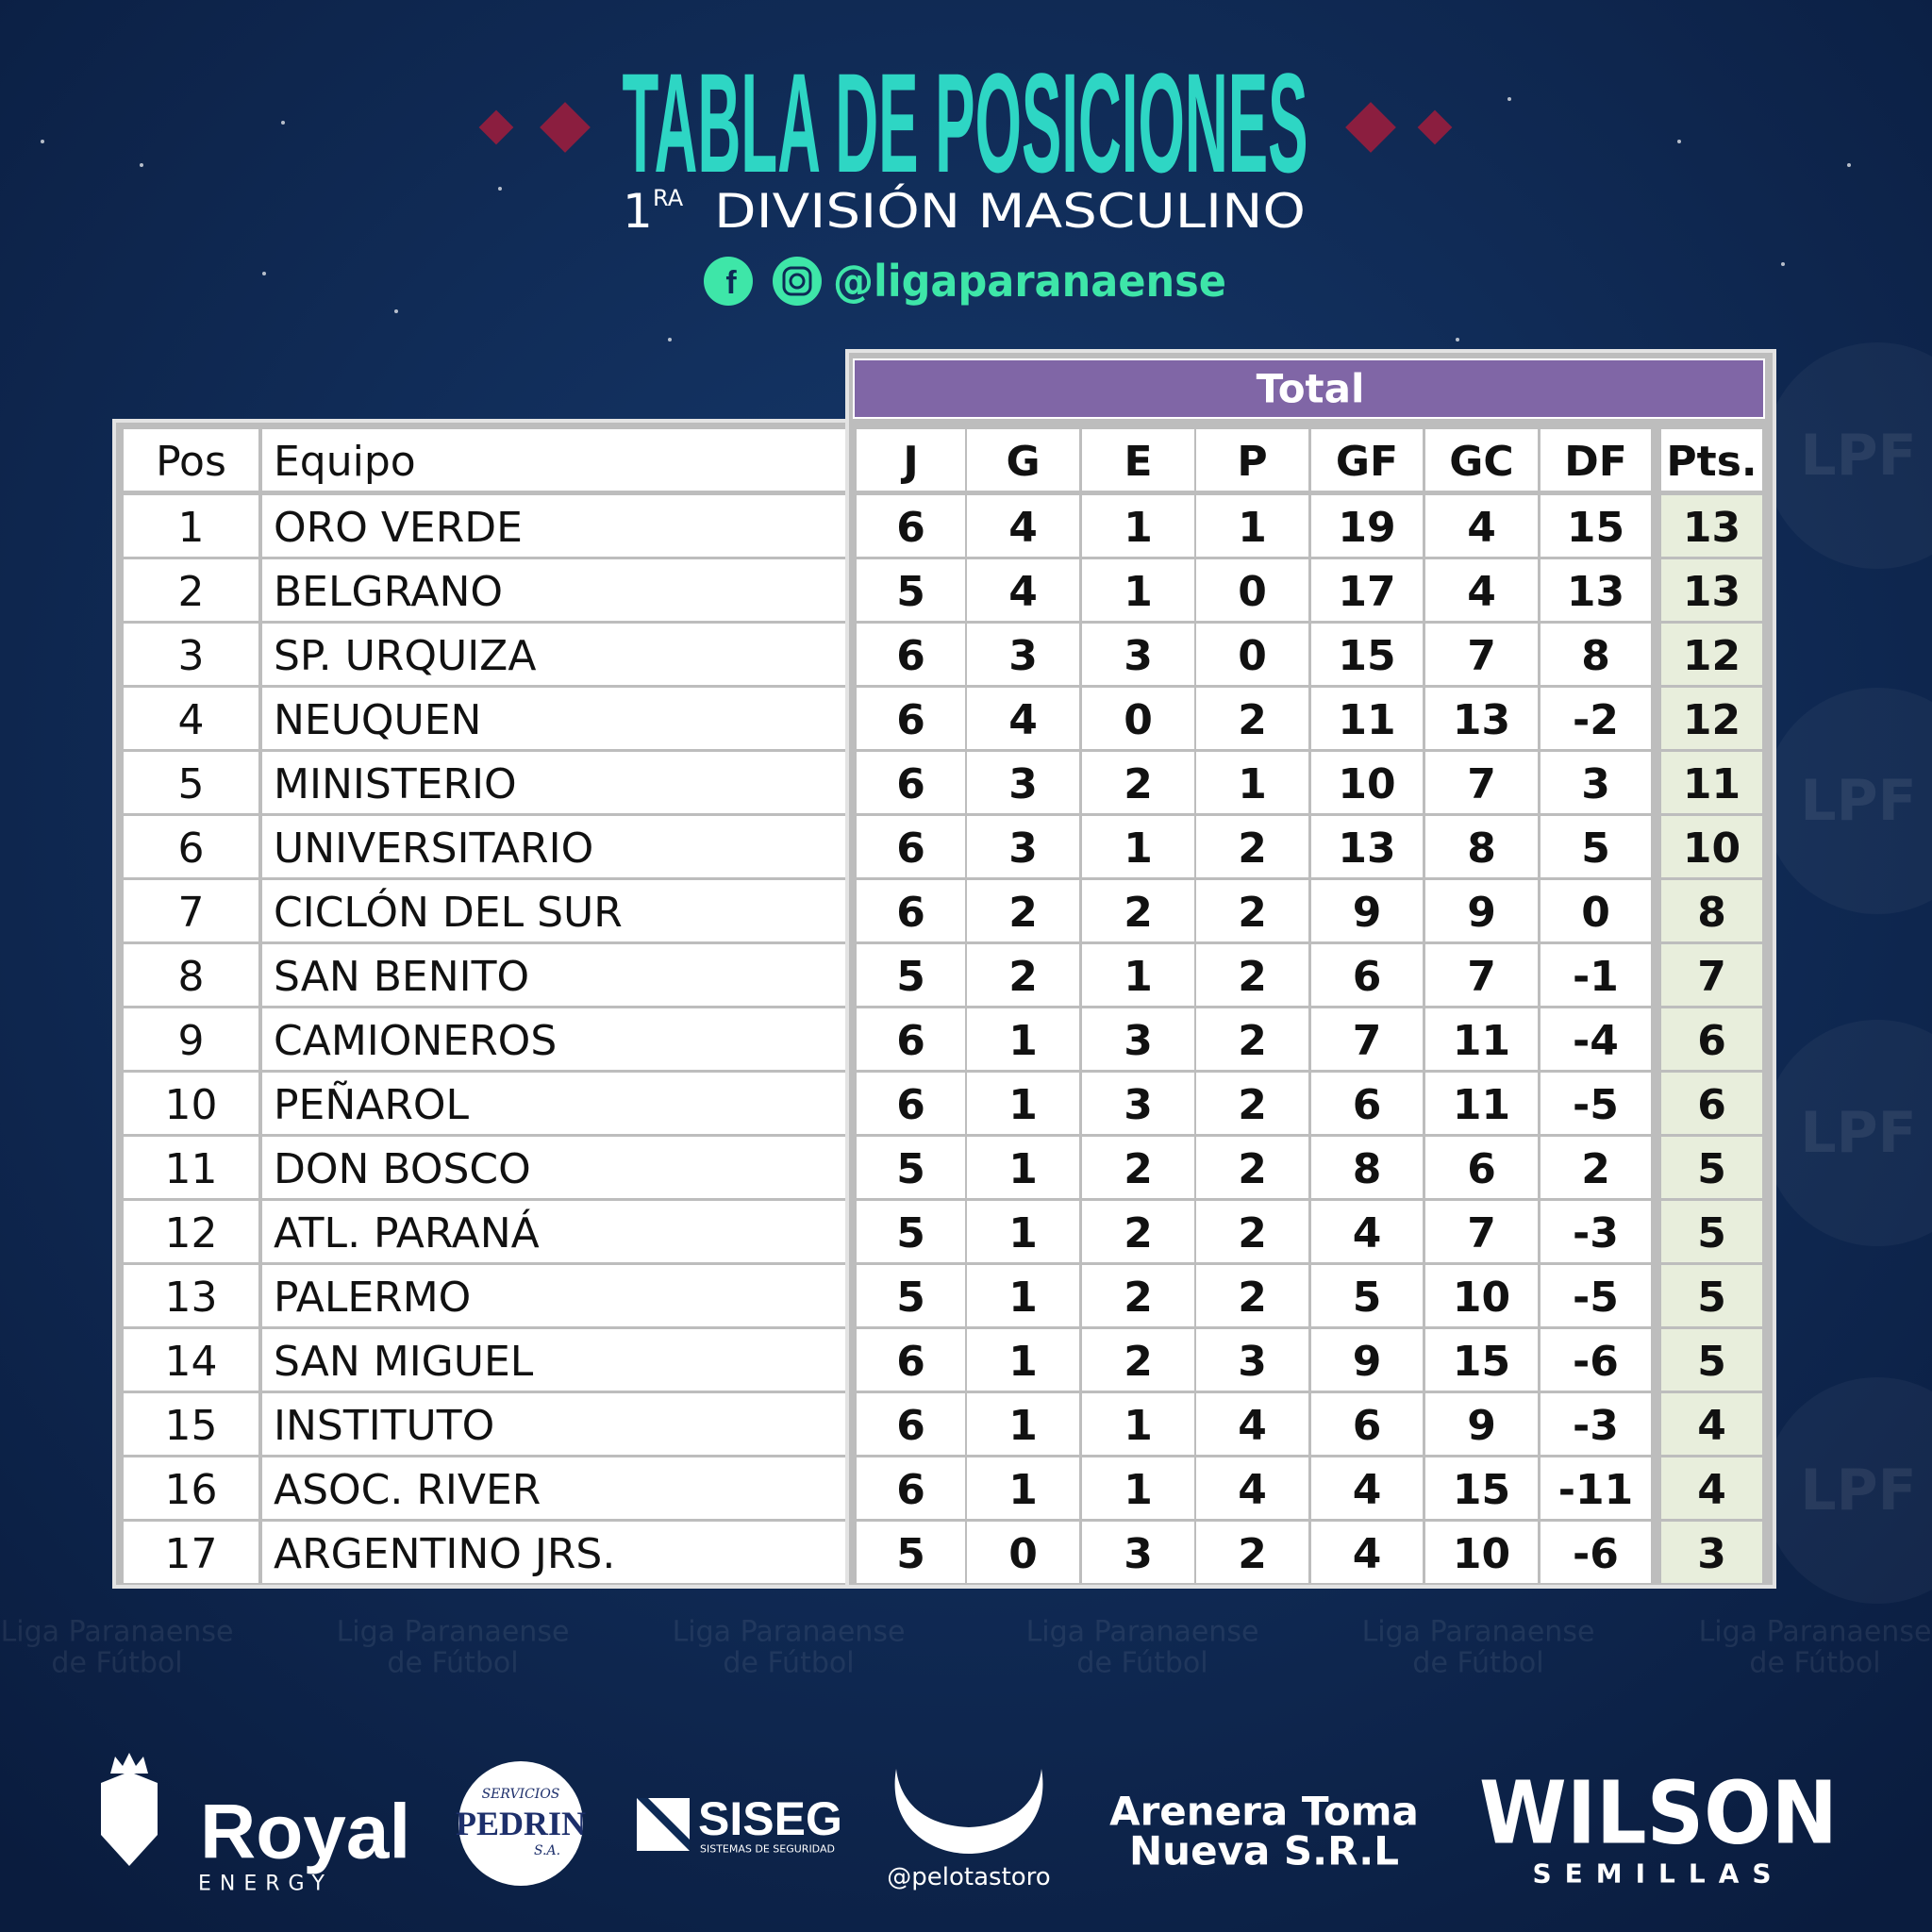  Describe the element at coordinates (521, 1795) in the screenshot. I see `pedrin-top: SERVICIOS` at that location.